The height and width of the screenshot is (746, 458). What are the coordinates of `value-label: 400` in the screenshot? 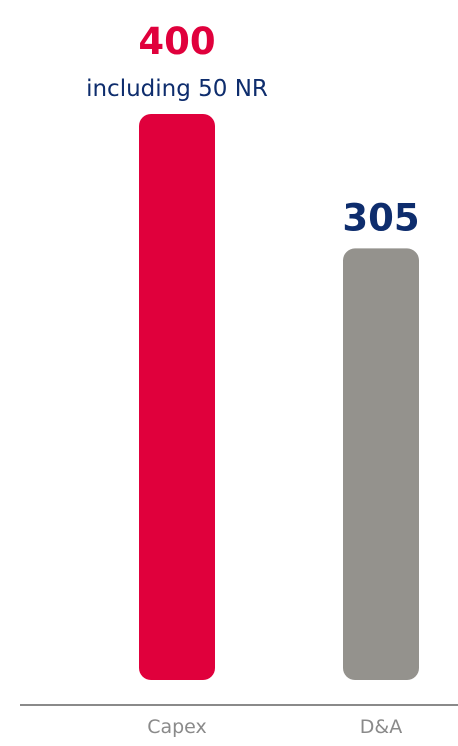 It's located at (176, 41).